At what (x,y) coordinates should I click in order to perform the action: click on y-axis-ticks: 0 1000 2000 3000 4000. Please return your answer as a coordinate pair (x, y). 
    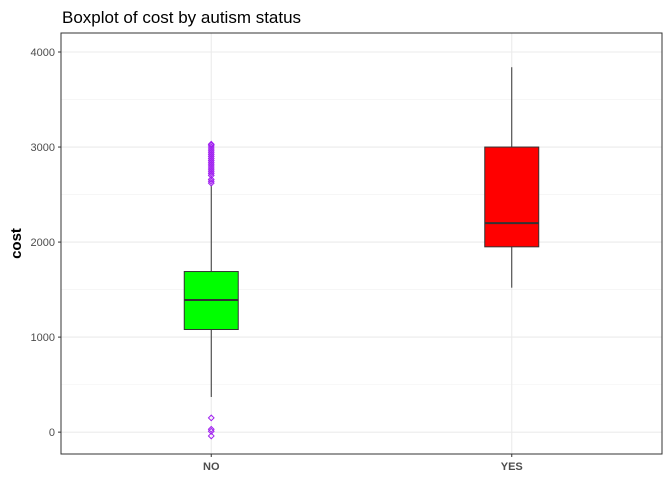
    Looking at the image, I should click on (46, 243).